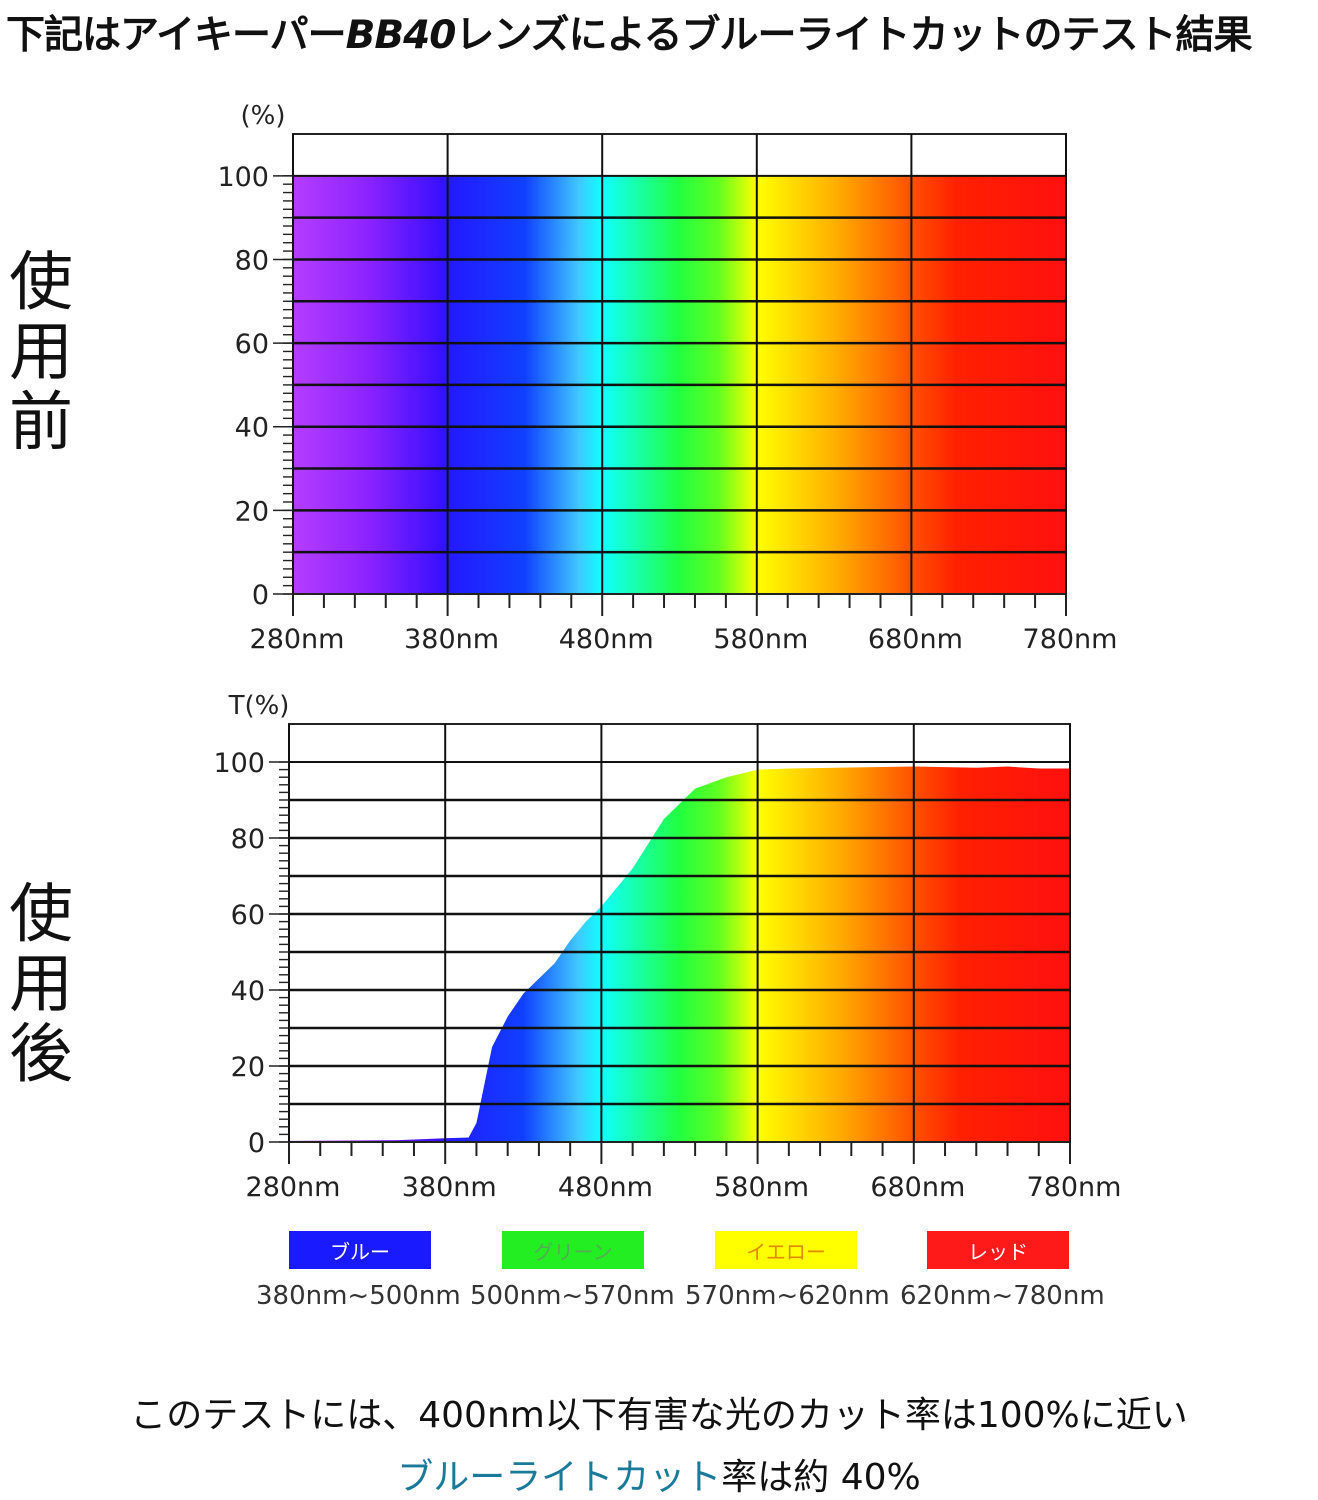 This screenshot has width=1318, height=1500. What do you see at coordinates (1002, 1296) in the screenshot?
I see `legend-red-range: 620nm~780nm` at bounding box center [1002, 1296].